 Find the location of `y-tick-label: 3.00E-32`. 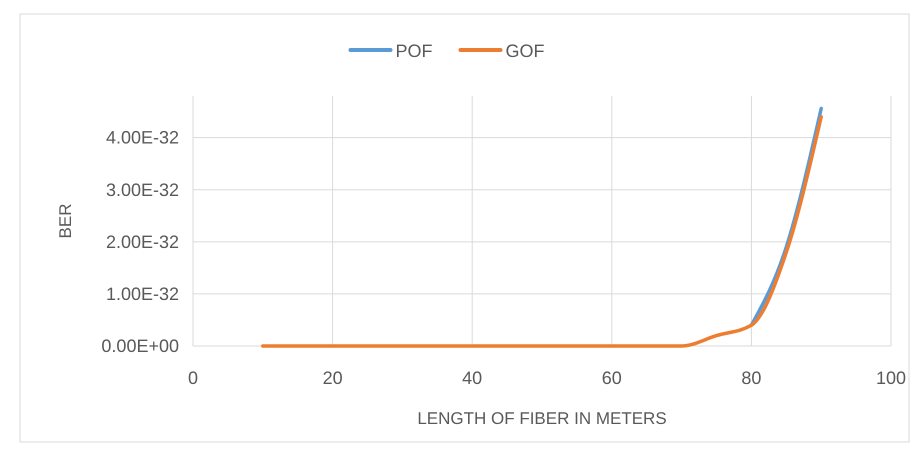

y-tick-label: 3.00E-32 is located at coordinates (142, 190).